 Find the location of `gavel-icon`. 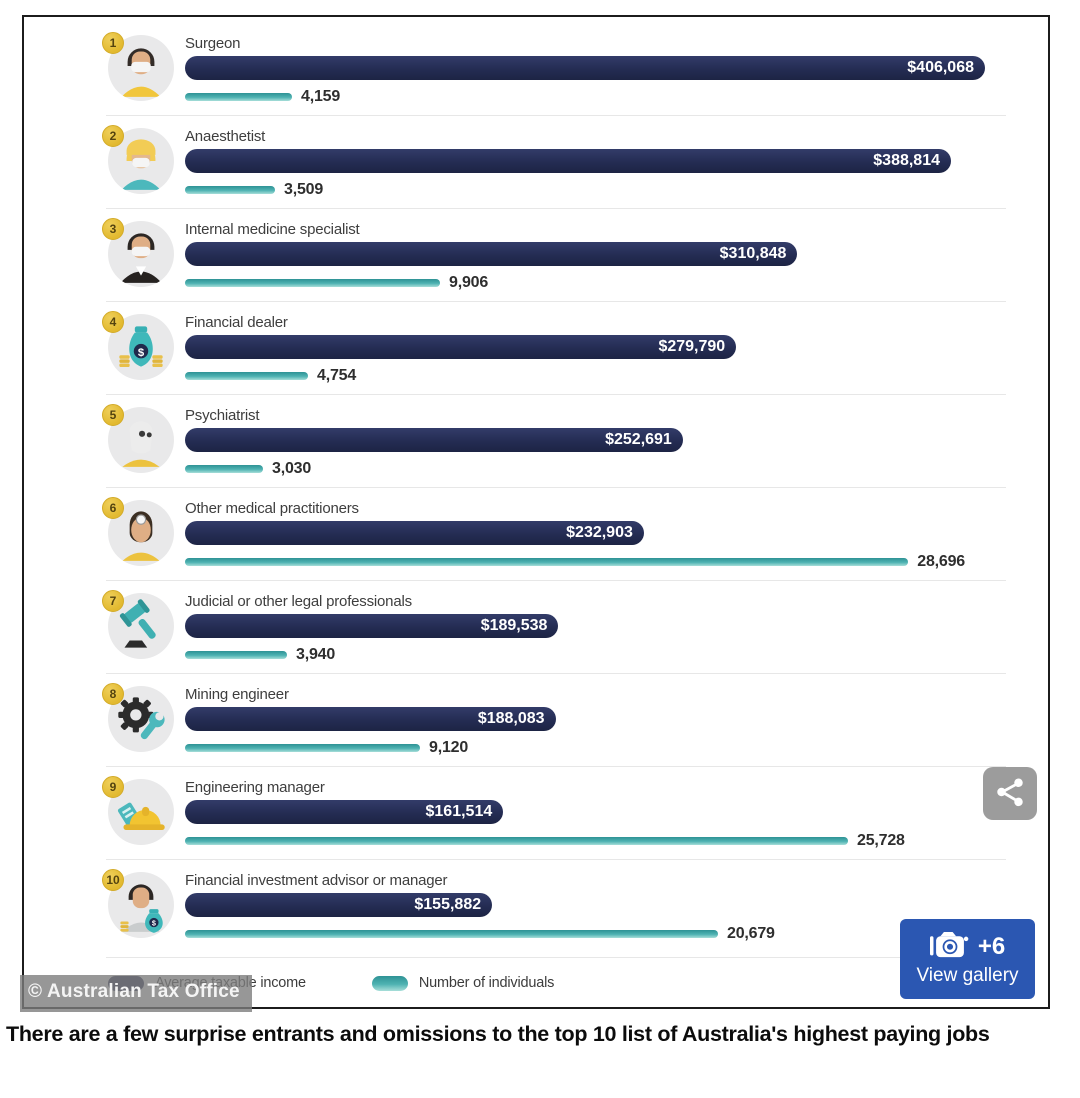

gavel-icon is located at coordinates (141, 626).